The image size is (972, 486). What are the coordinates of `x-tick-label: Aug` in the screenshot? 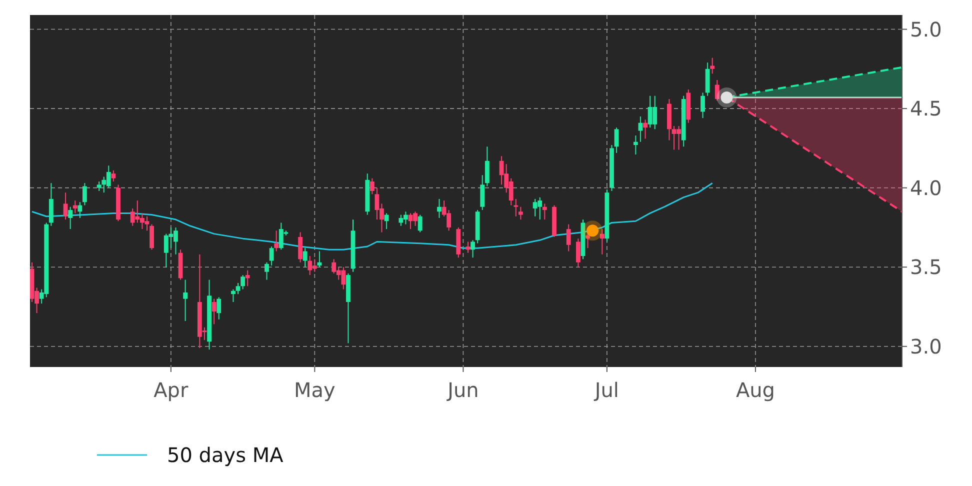 It's located at (755, 390).